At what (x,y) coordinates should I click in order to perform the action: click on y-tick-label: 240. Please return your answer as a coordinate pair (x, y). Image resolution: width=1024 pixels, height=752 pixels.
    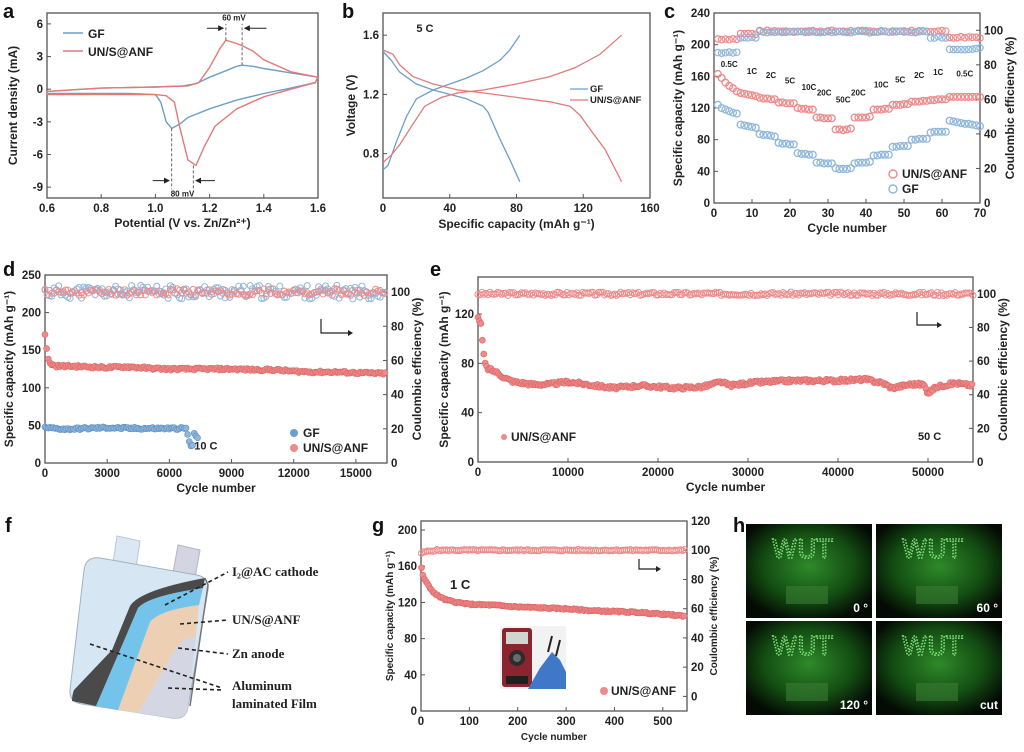
    Looking at the image, I should click on (700, 14).